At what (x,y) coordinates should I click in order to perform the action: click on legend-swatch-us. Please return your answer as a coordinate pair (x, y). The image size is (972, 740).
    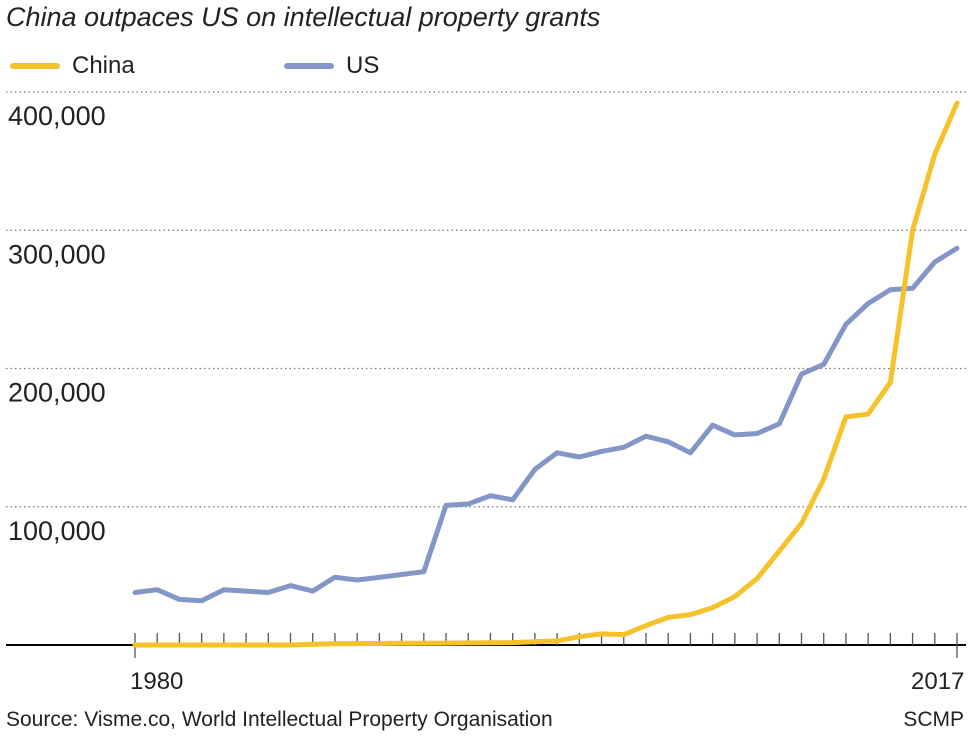
    Looking at the image, I should click on (309, 66).